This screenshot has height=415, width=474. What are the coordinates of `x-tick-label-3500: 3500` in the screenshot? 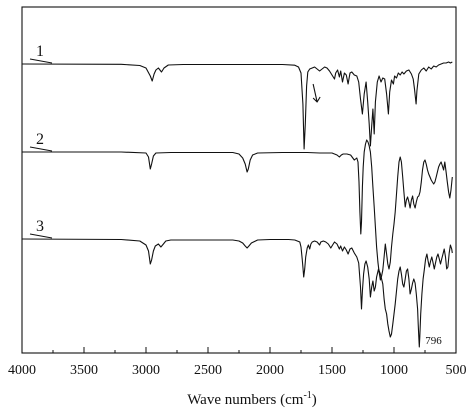 It's located at (84, 370).